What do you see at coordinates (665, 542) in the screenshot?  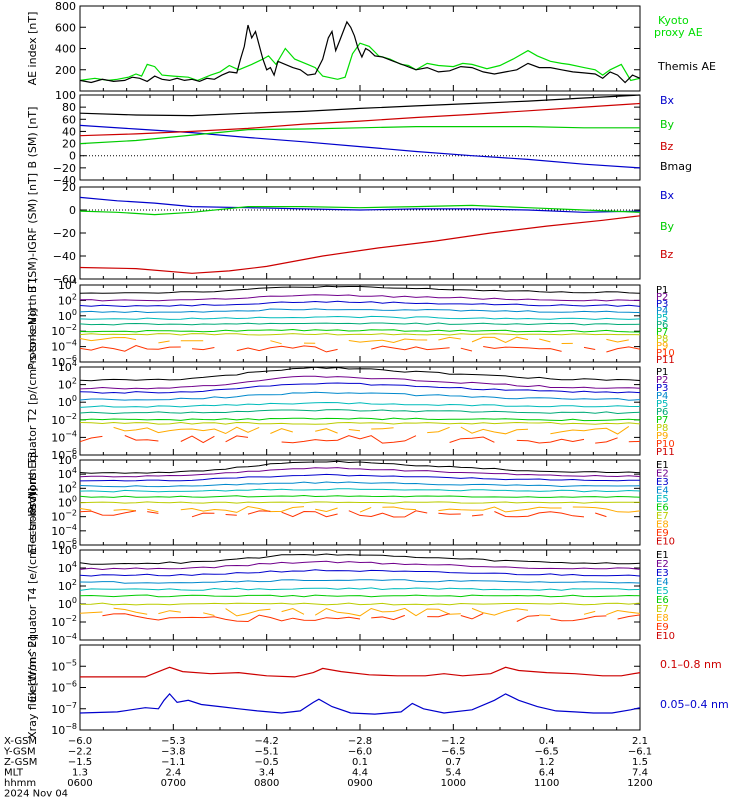 I see `legend-e10: E10` at bounding box center [665, 542].